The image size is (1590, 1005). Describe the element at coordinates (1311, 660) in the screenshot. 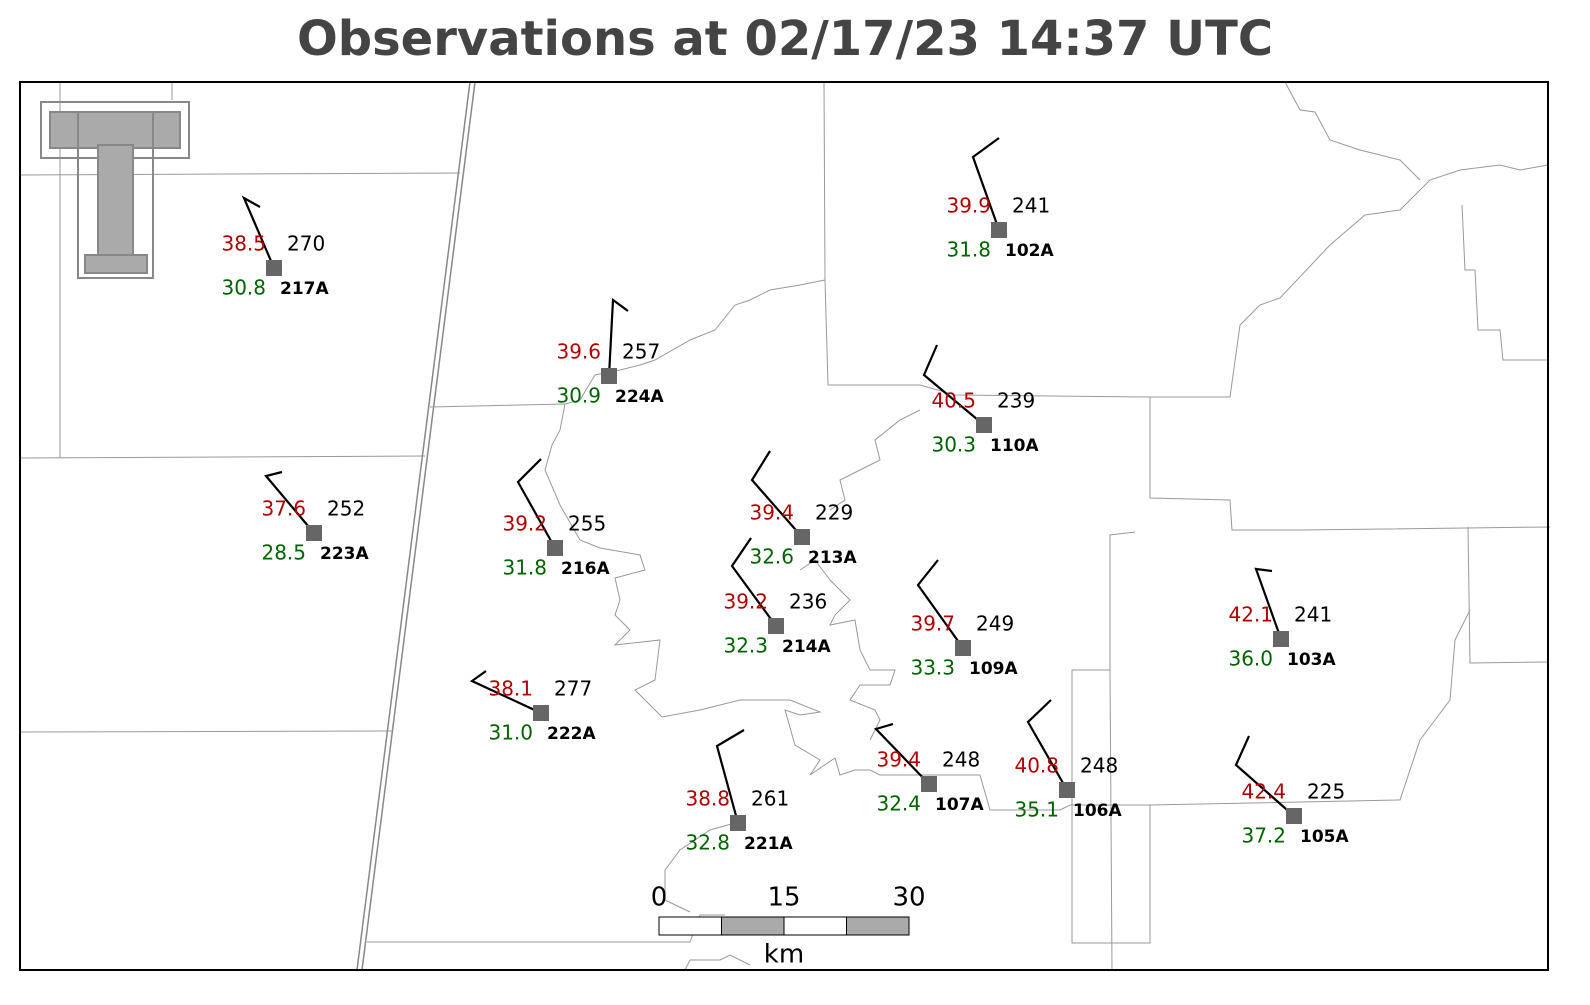

I see `station-id: 103A` at that location.